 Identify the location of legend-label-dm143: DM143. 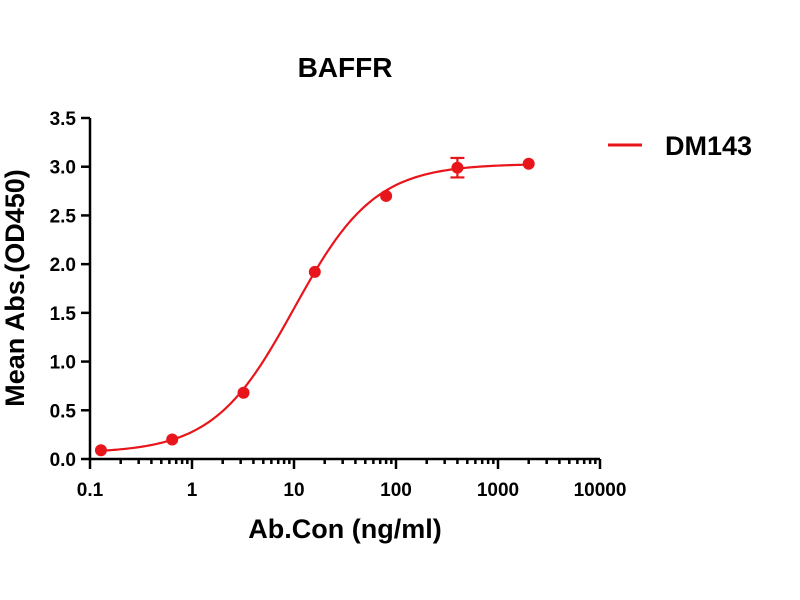
(708, 146).